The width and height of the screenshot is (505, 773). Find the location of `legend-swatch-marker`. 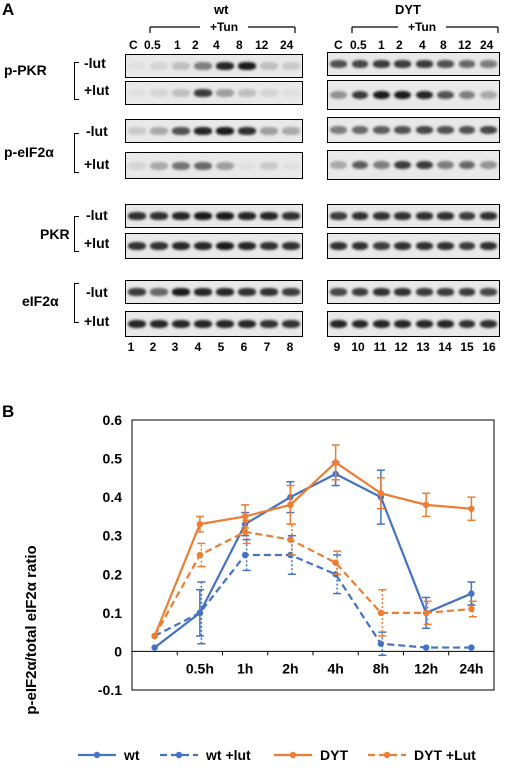

legend-swatch-marker is located at coordinates (179, 755).